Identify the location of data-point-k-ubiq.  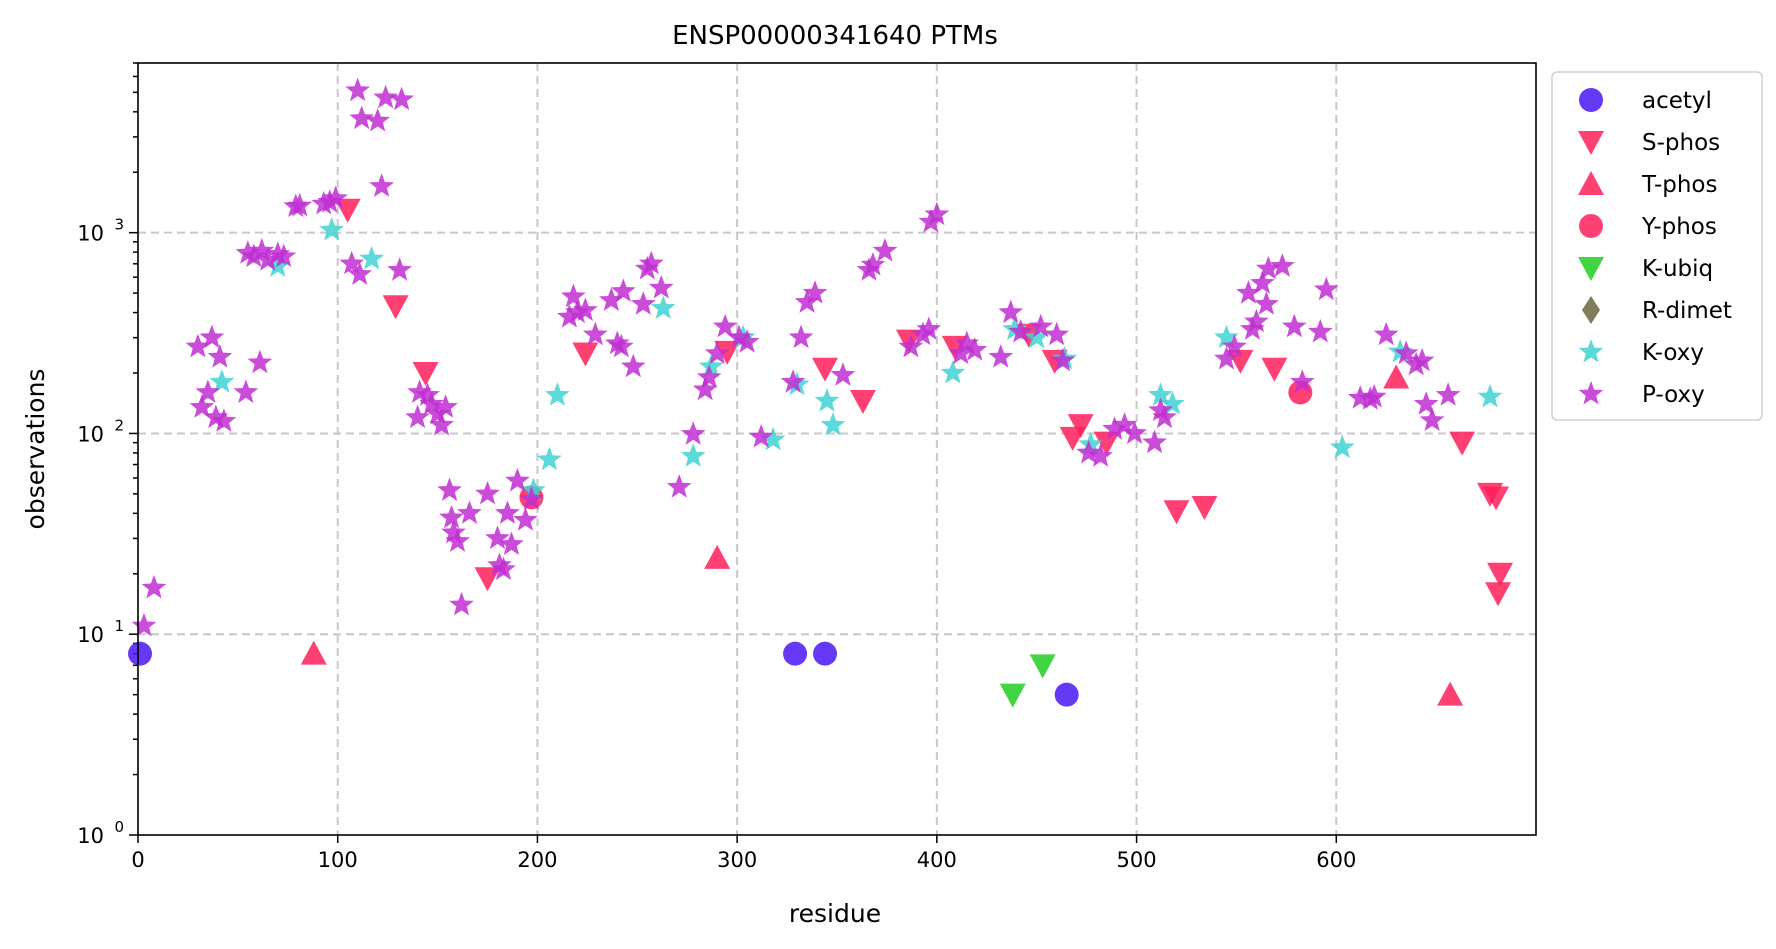
(1042, 666).